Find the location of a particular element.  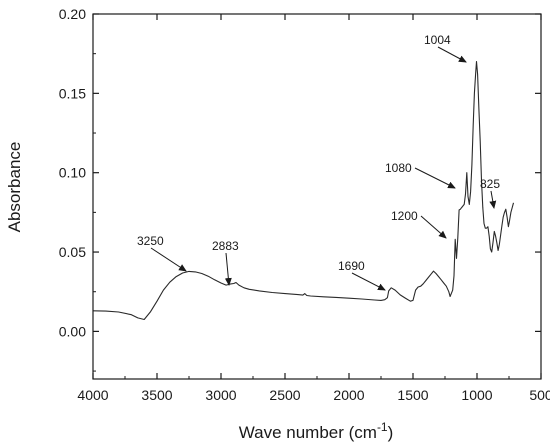

x-axis-title: Wave number (cm-1) is located at coordinates (316, 431).